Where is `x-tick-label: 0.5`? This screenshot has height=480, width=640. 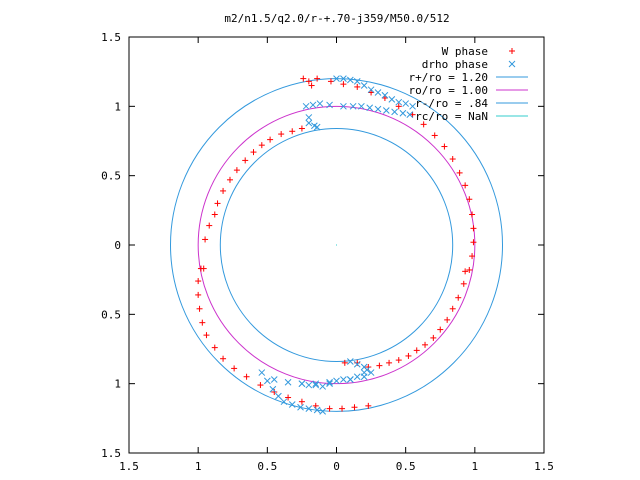 x-tick-label: 0.5 is located at coordinates (406, 466).